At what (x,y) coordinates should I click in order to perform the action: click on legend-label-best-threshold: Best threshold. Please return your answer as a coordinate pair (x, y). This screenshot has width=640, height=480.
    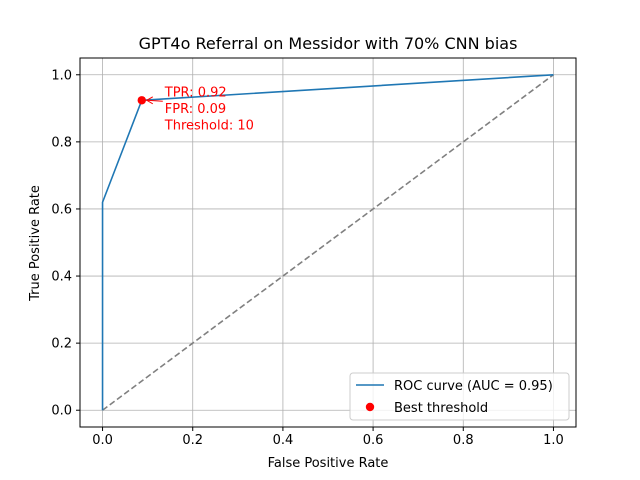
    Looking at the image, I should click on (441, 408).